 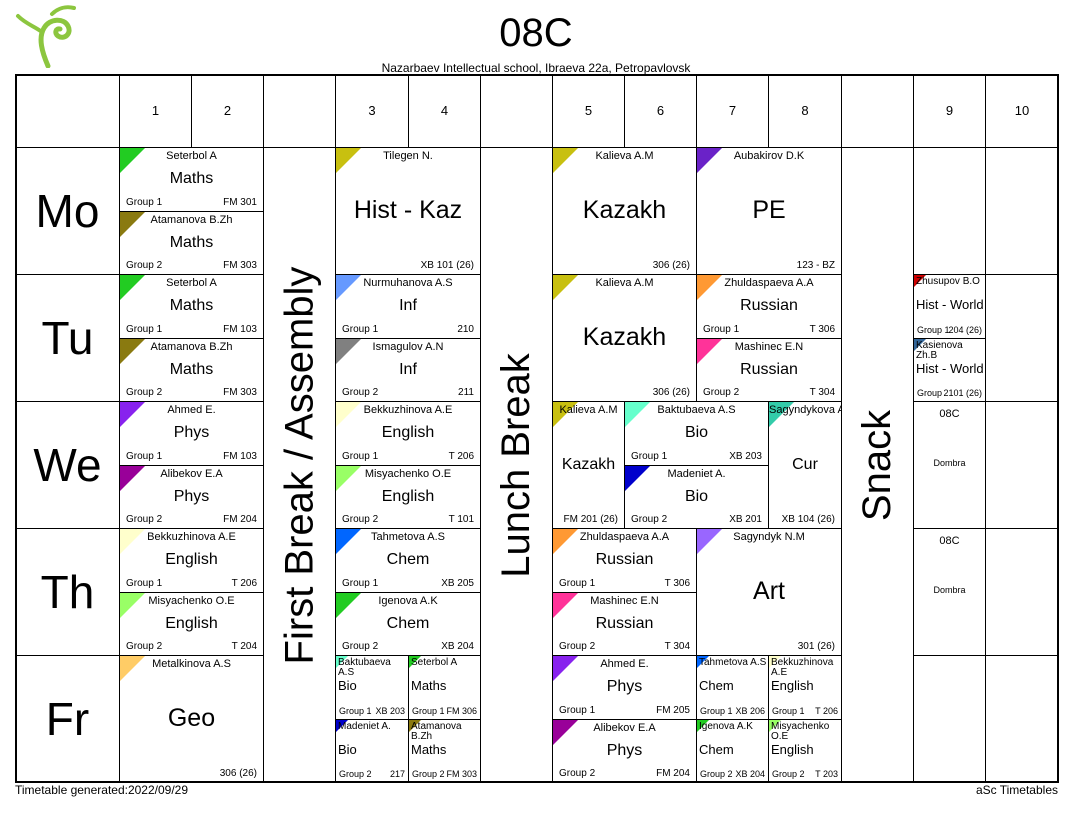 I want to click on lesson-card: Nurmuhanova A.S Inf Group 1 210, so click(x=408, y=306).